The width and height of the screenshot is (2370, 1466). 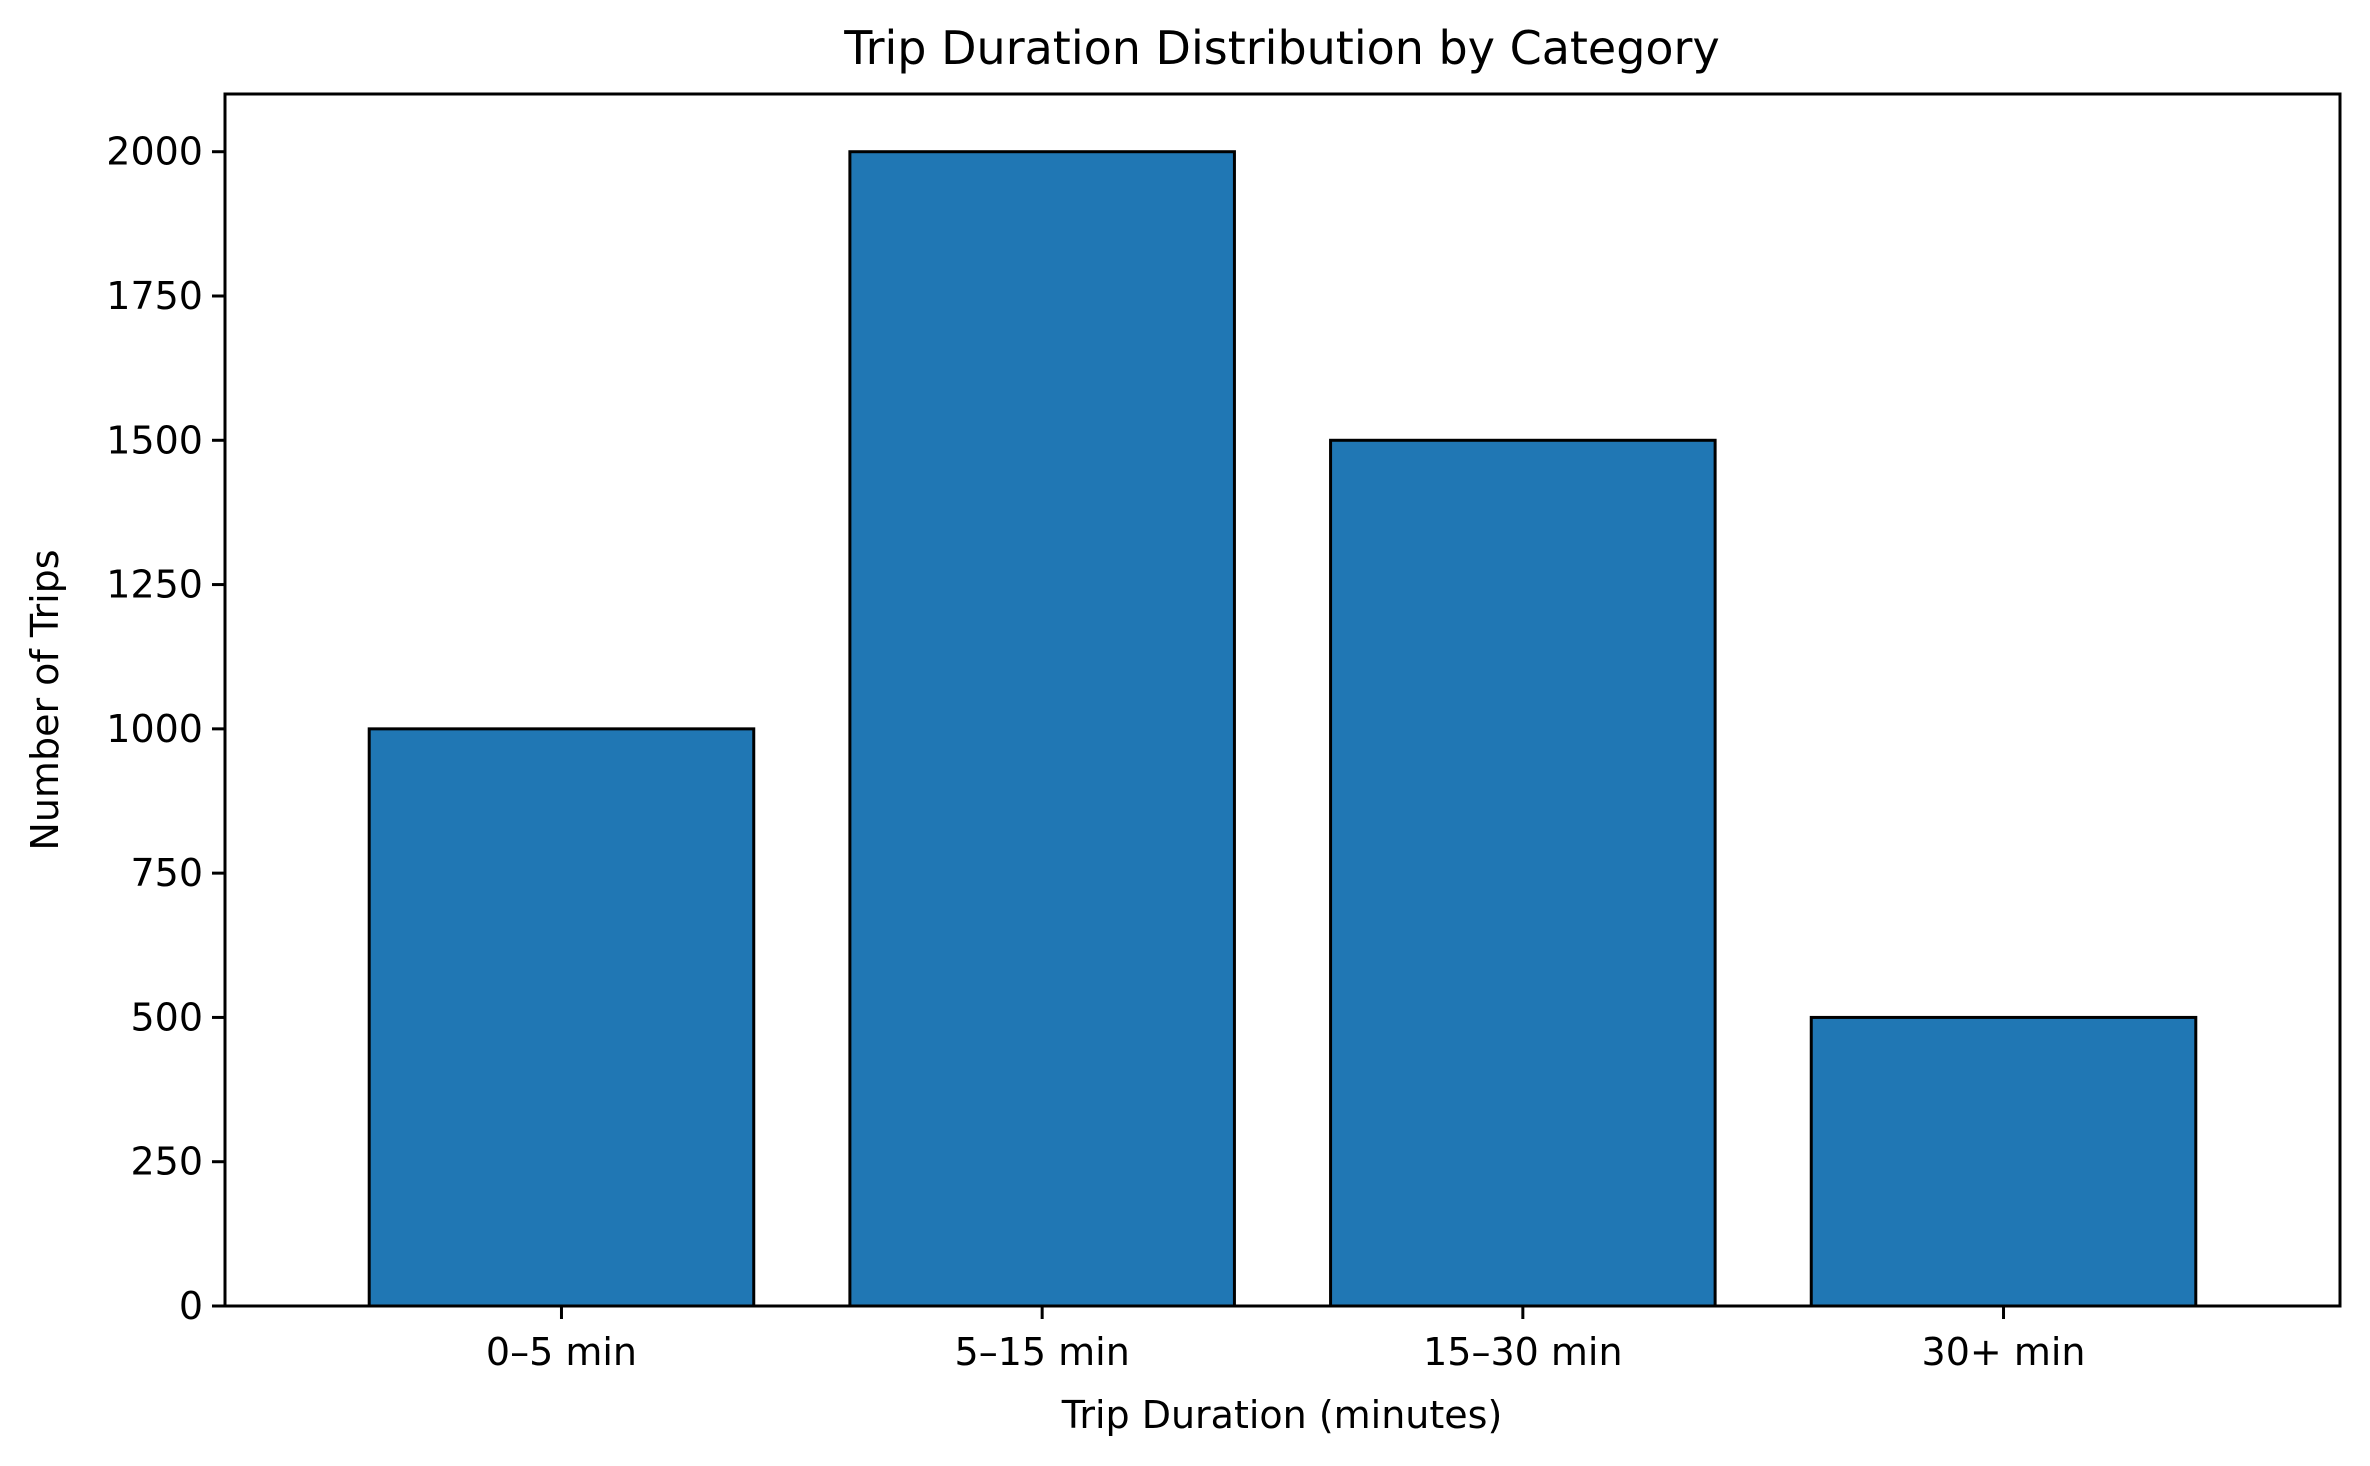 I want to click on y-tick-label-2: 500, so click(x=166, y=1017).